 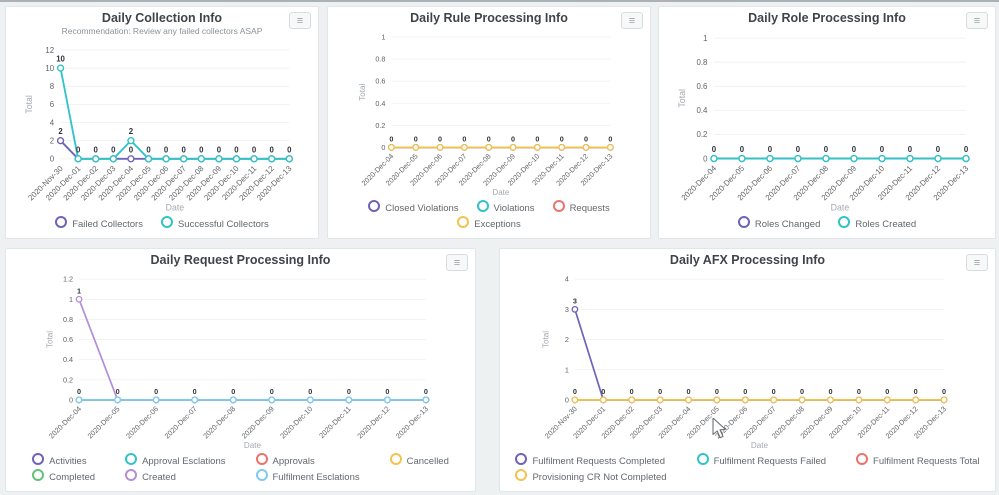 I want to click on legend-label: Fulfilment Requests Completed, so click(x=598, y=461).